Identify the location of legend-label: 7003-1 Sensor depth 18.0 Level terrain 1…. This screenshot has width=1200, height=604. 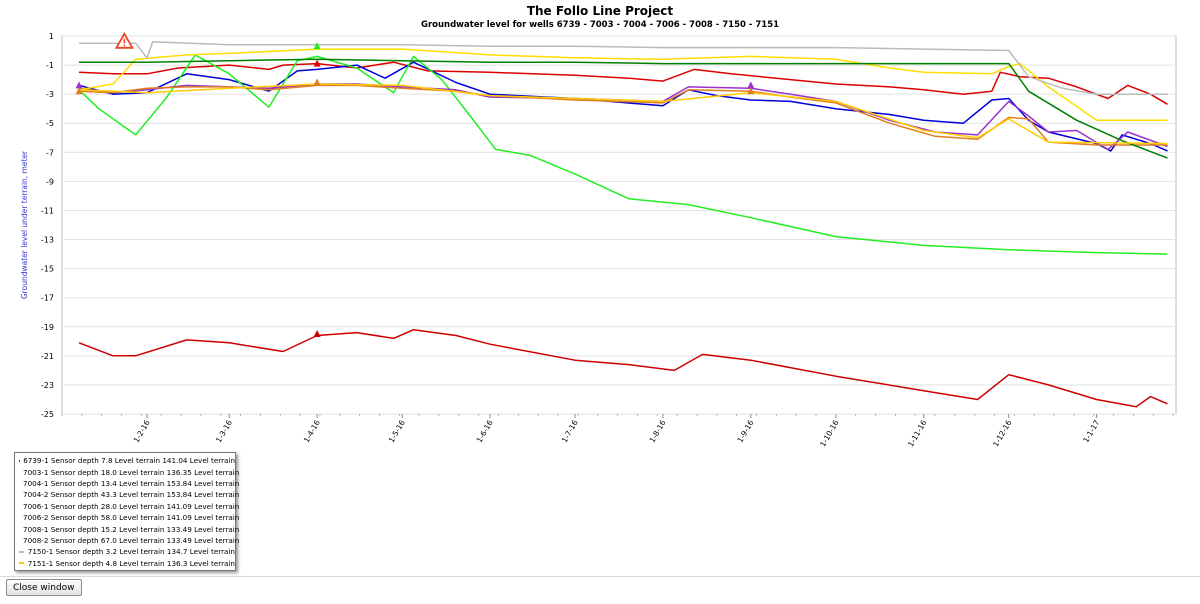
(131, 472).